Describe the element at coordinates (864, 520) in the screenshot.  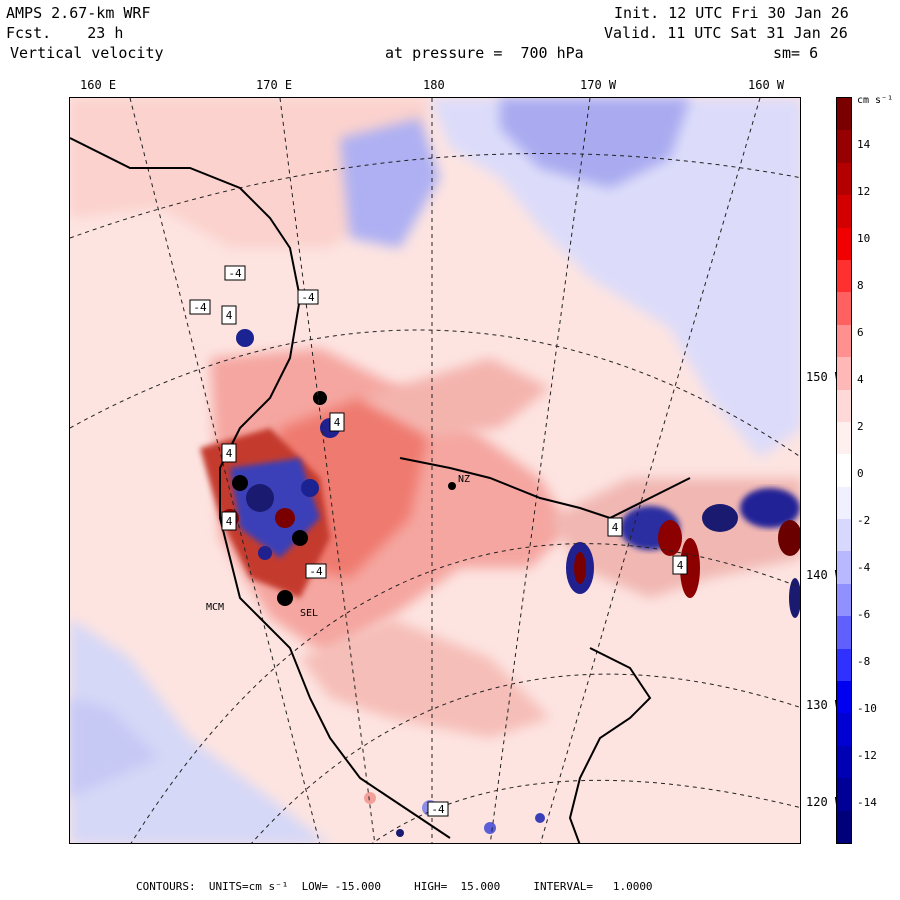
I see `colorbar-tick-label: -2` at that location.